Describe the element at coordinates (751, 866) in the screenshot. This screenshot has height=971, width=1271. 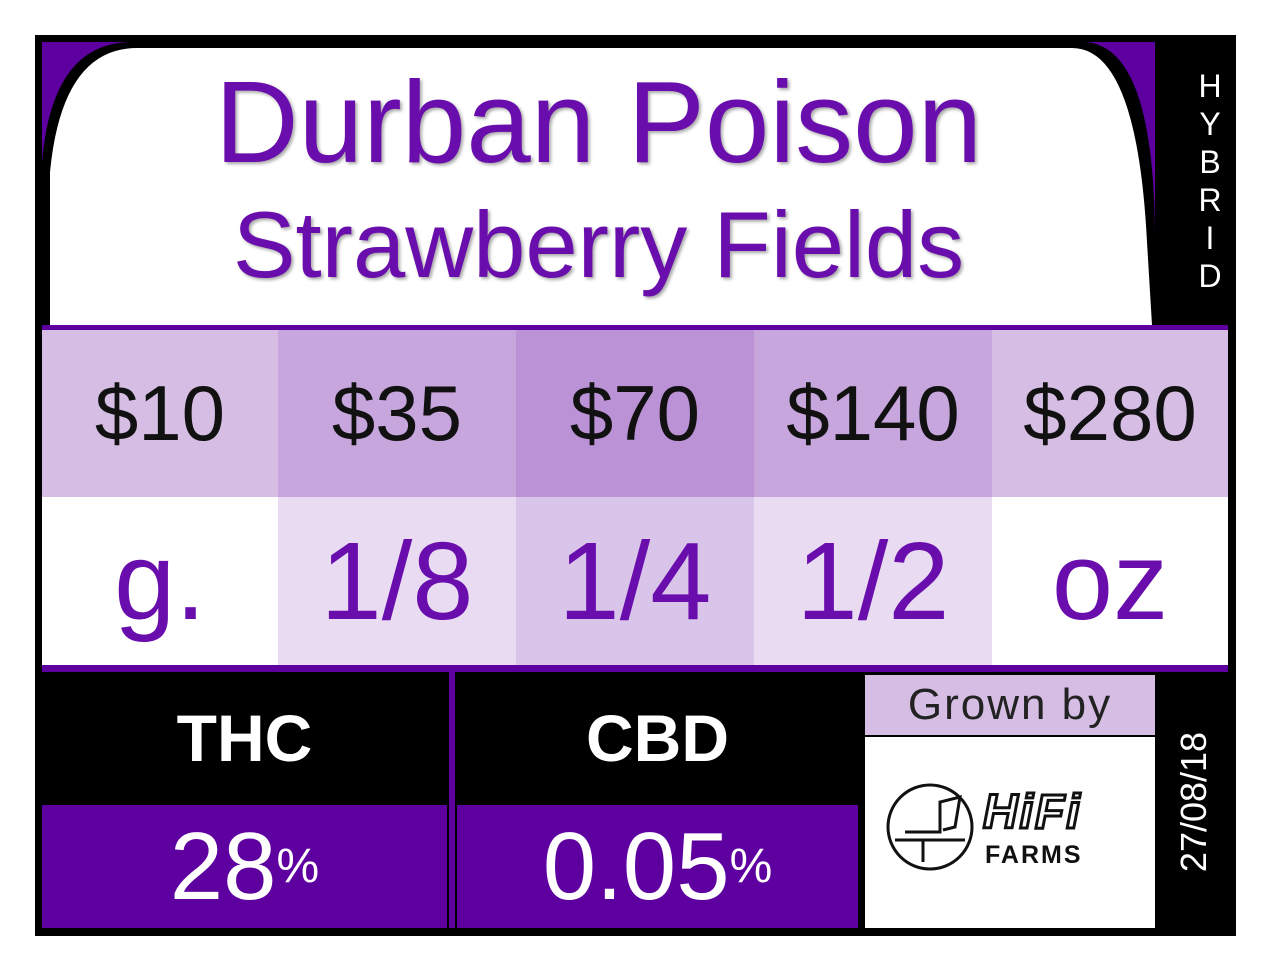
I see `cbd-unit: %` at that location.